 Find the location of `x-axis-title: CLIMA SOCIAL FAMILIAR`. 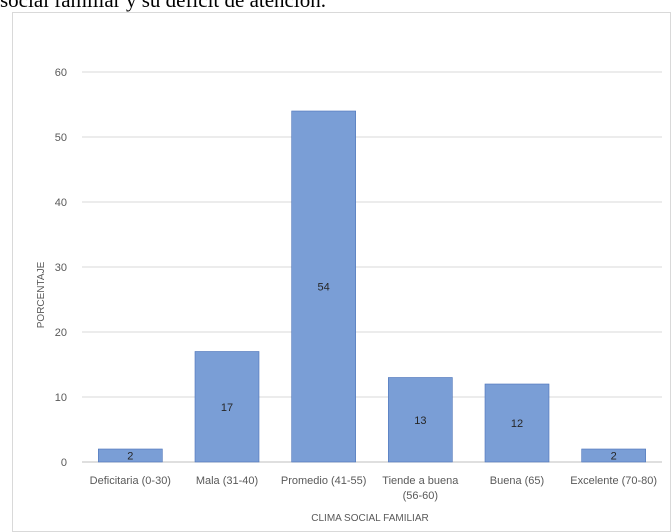

x-axis-title: CLIMA SOCIAL FAMILIAR is located at coordinates (369, 518).